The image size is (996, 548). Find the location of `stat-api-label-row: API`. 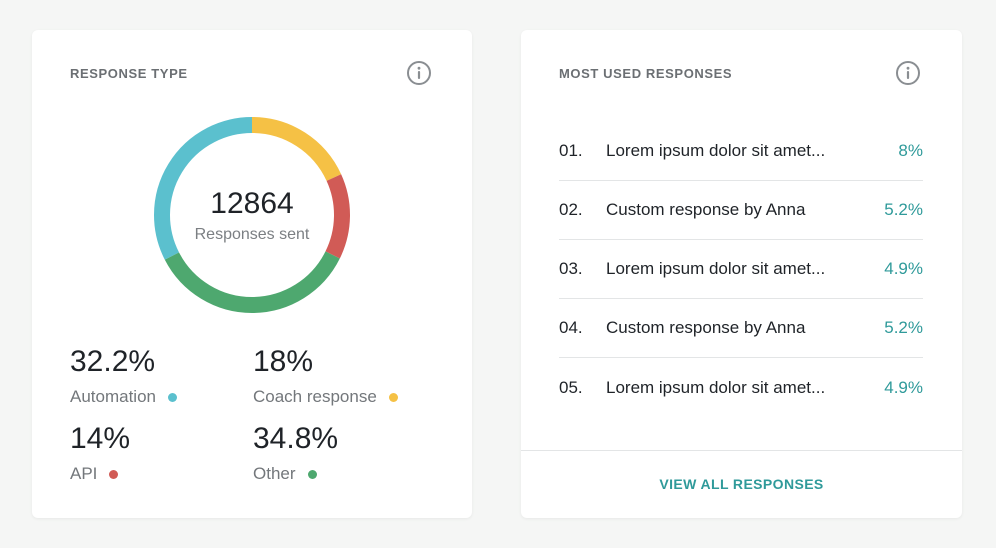

stat-api-label-row: API is located at coordinates (100, 474).